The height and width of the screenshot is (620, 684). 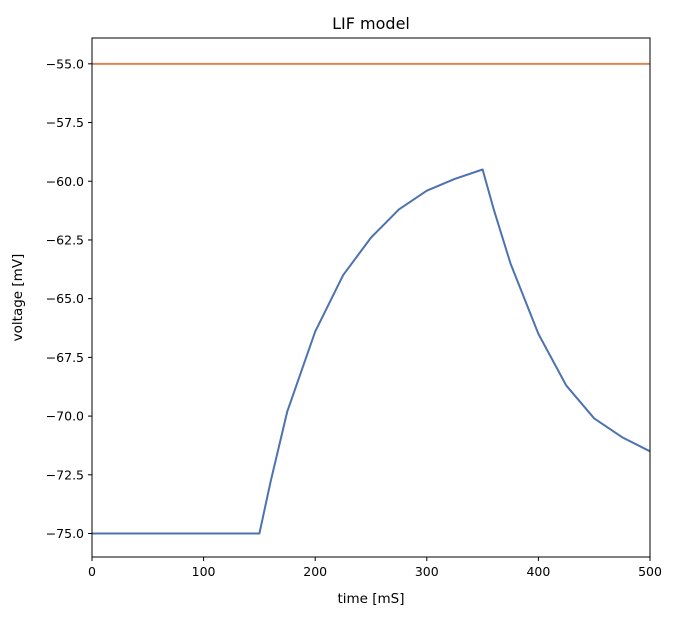 What do you see at coordinates (371, 23) in the screenshot?
I see `chart-title: LIF model` at bounding box center [371, 23].